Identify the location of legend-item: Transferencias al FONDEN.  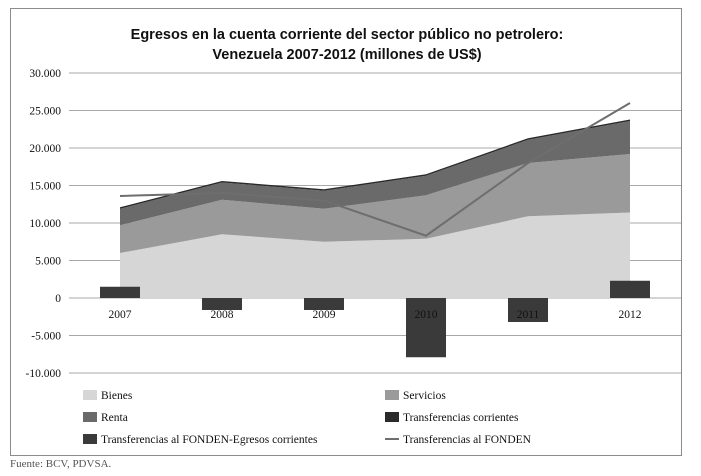
(458, 440).